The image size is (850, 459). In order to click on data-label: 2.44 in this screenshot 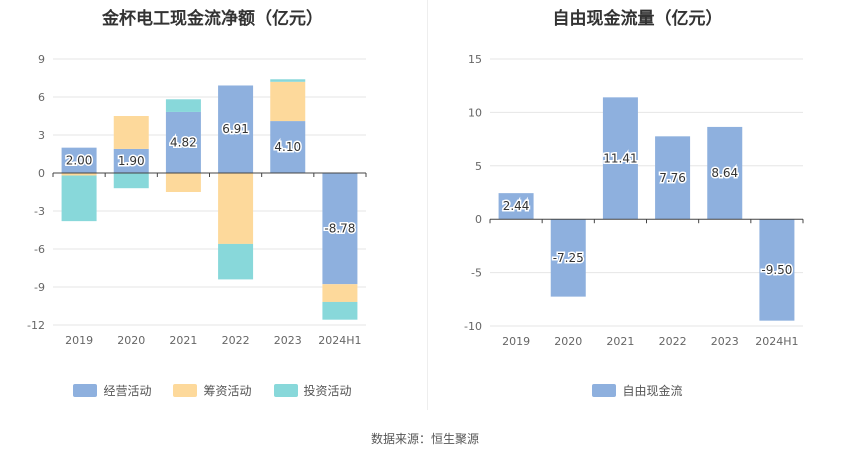, I will do `click(516, 206)`.